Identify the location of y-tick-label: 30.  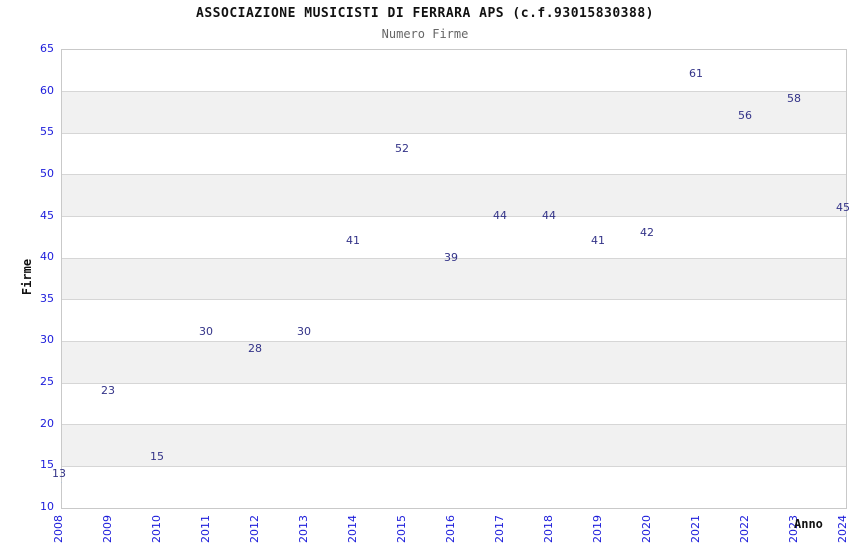
(47, 340).